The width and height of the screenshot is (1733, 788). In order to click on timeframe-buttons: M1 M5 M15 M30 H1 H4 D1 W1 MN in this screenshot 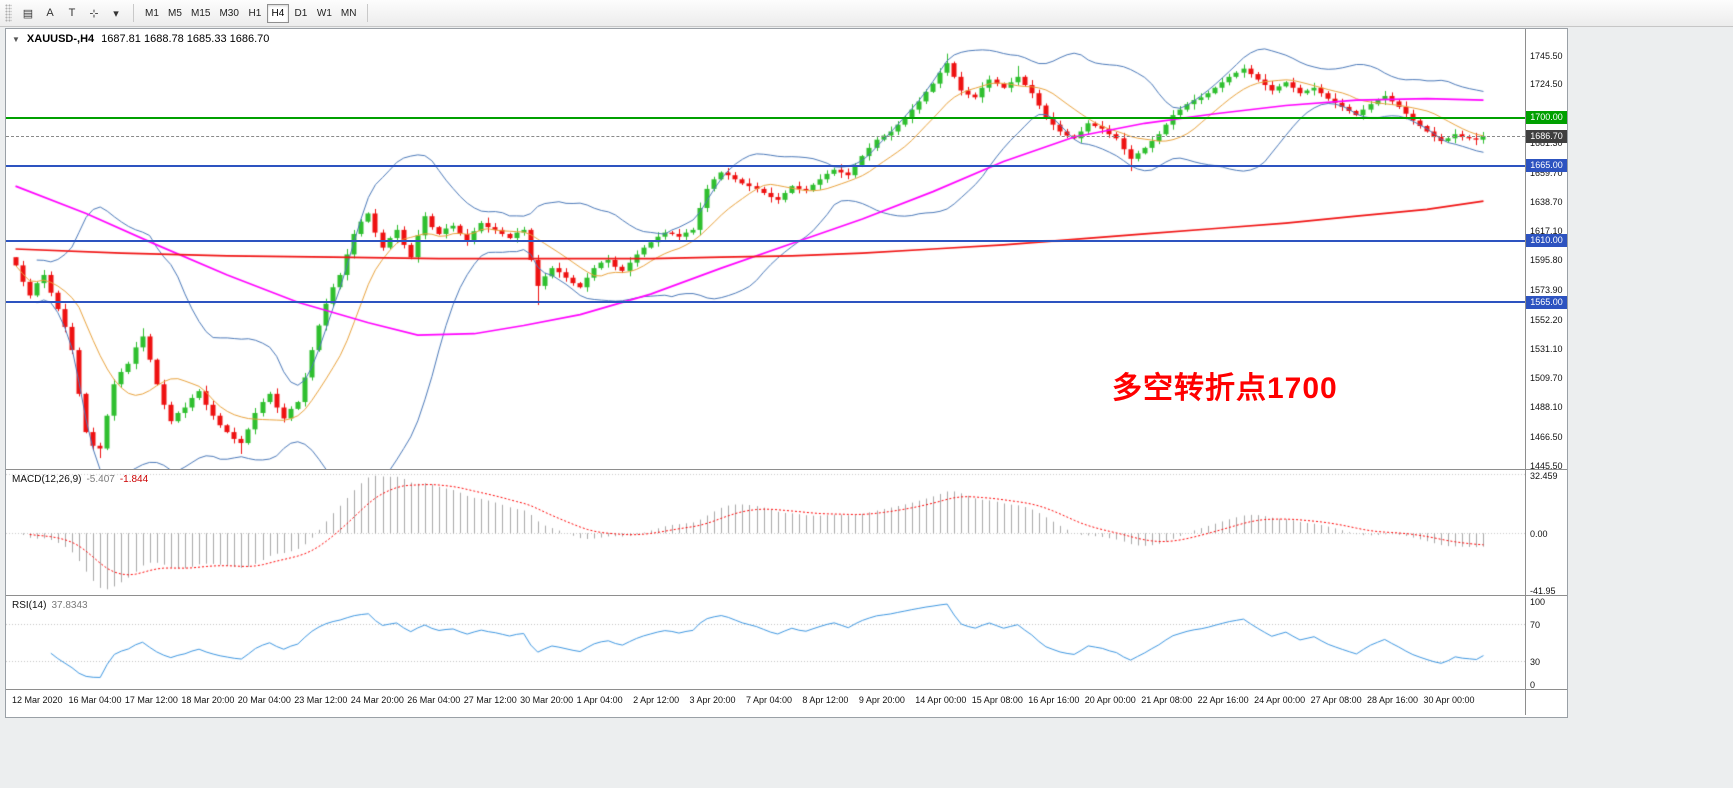, I will do `click(250, 13)`.